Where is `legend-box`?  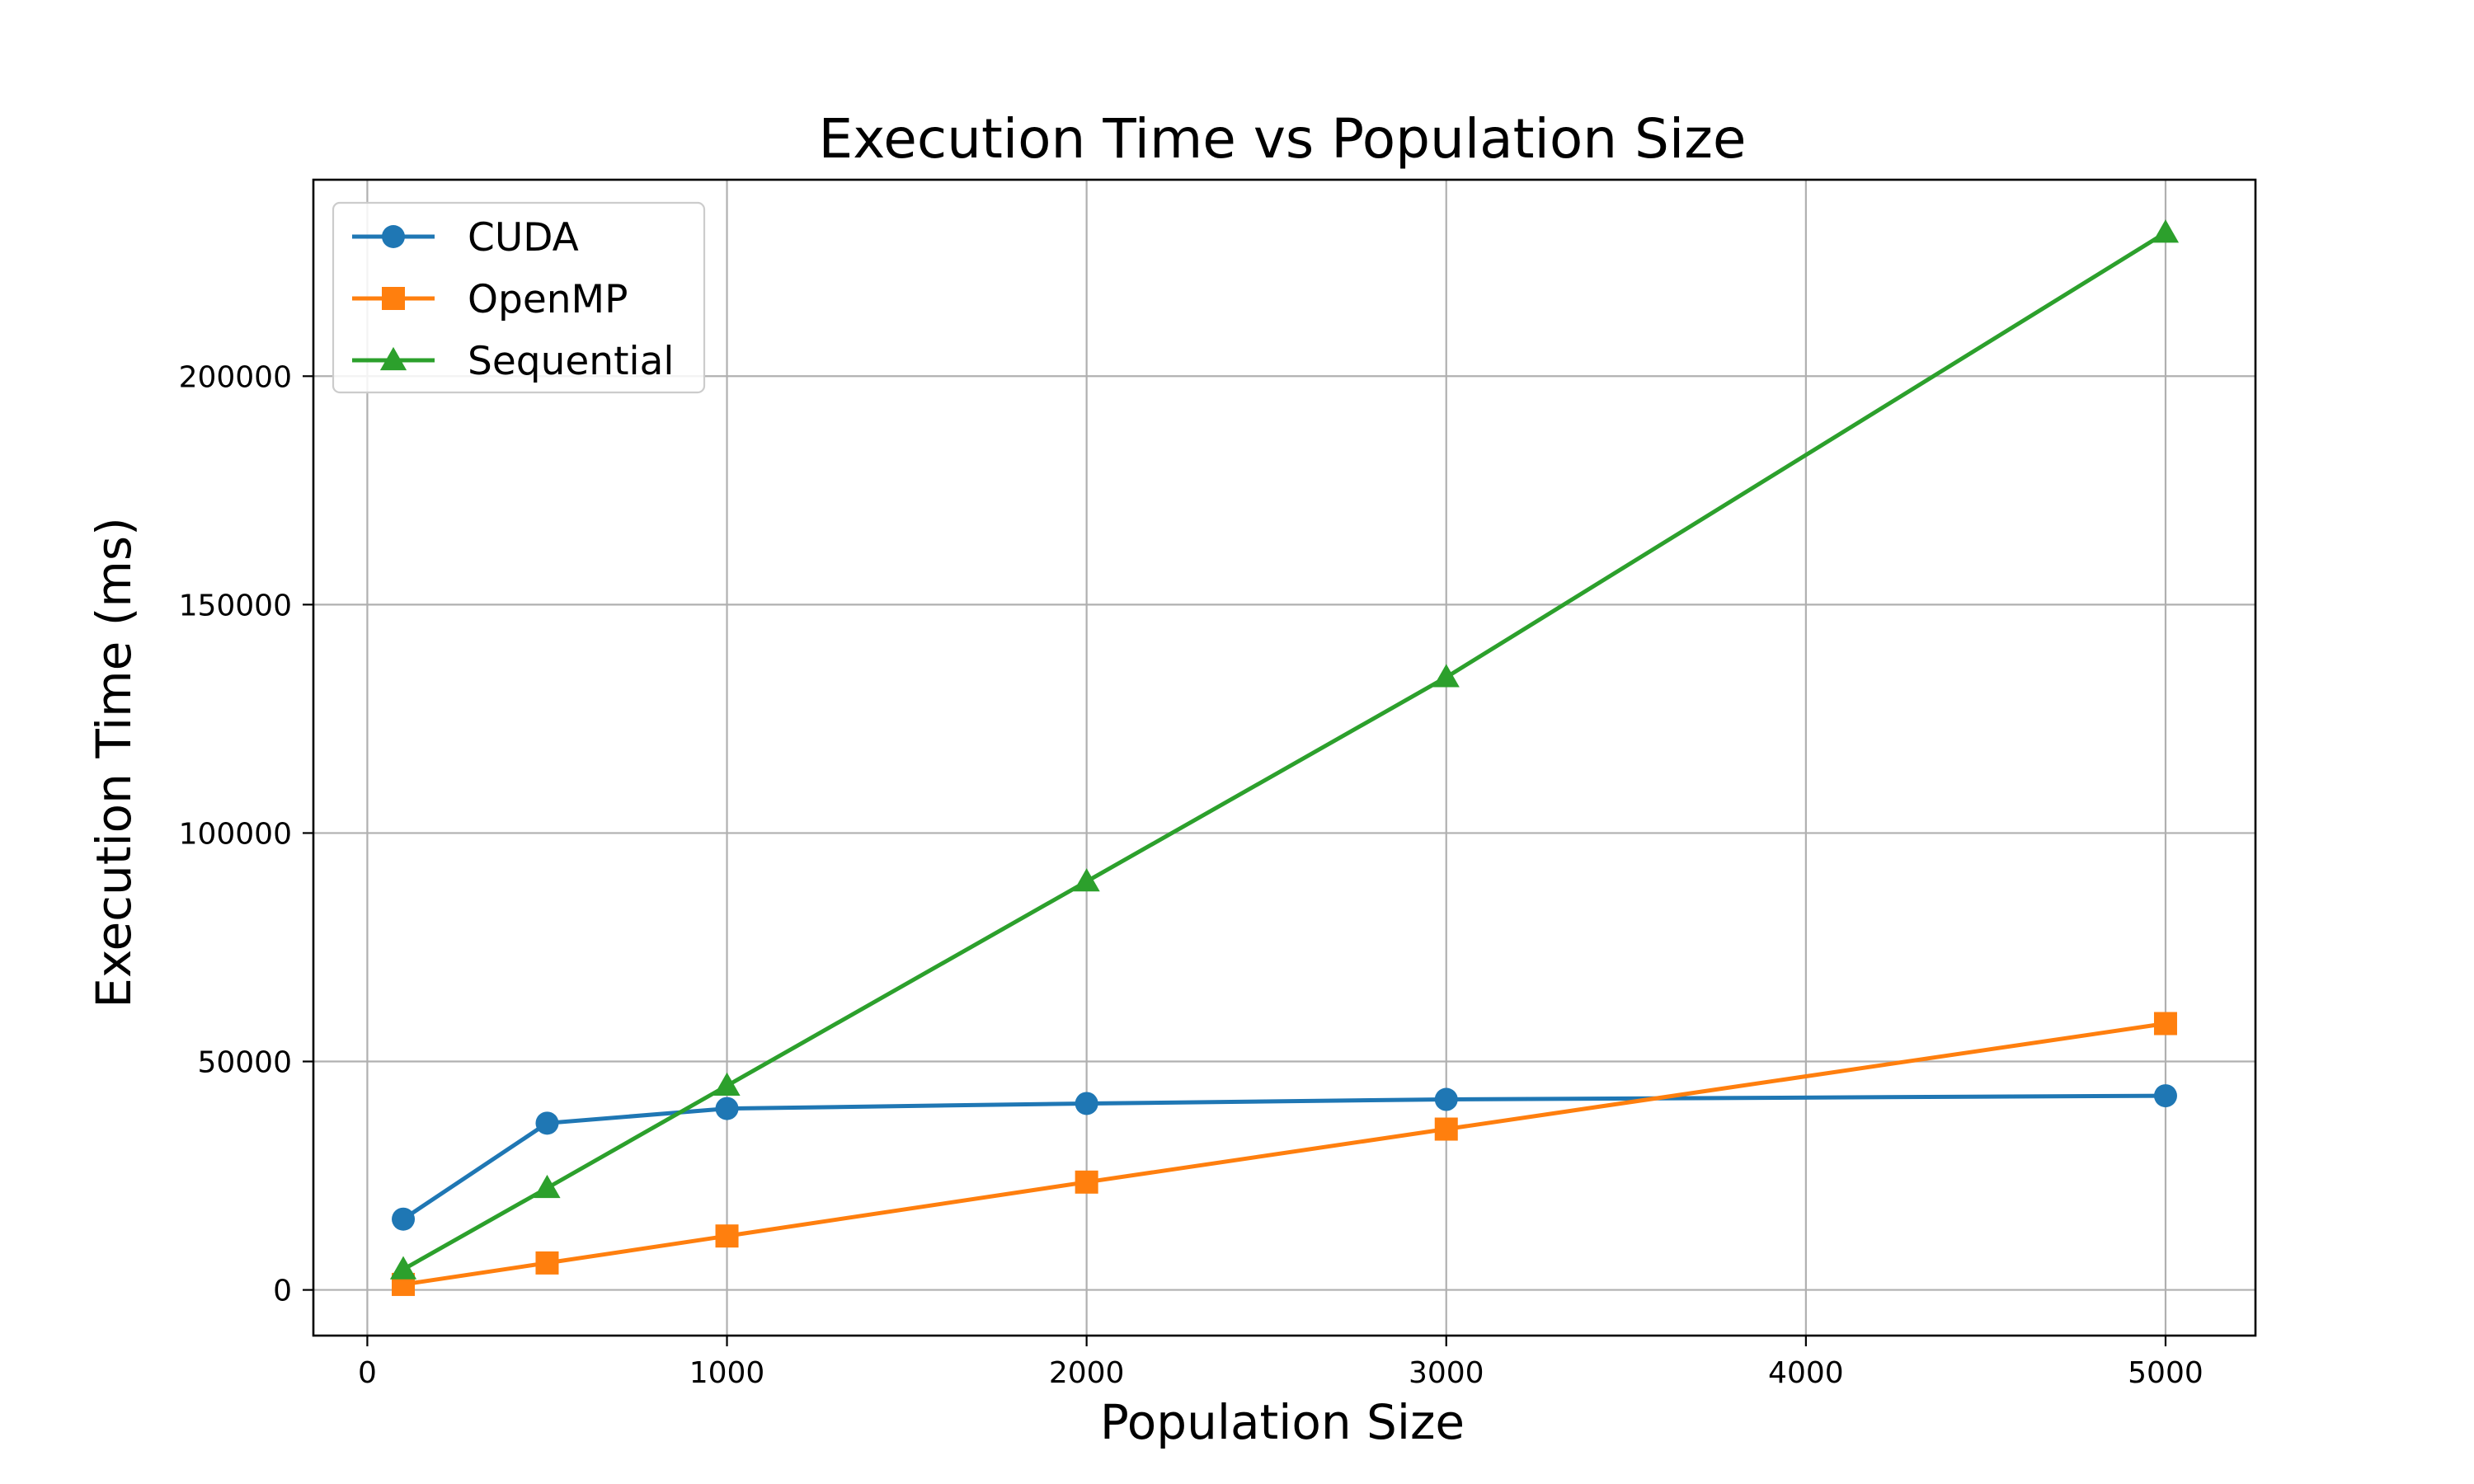 legend-box is located at coordinates (519, 297).